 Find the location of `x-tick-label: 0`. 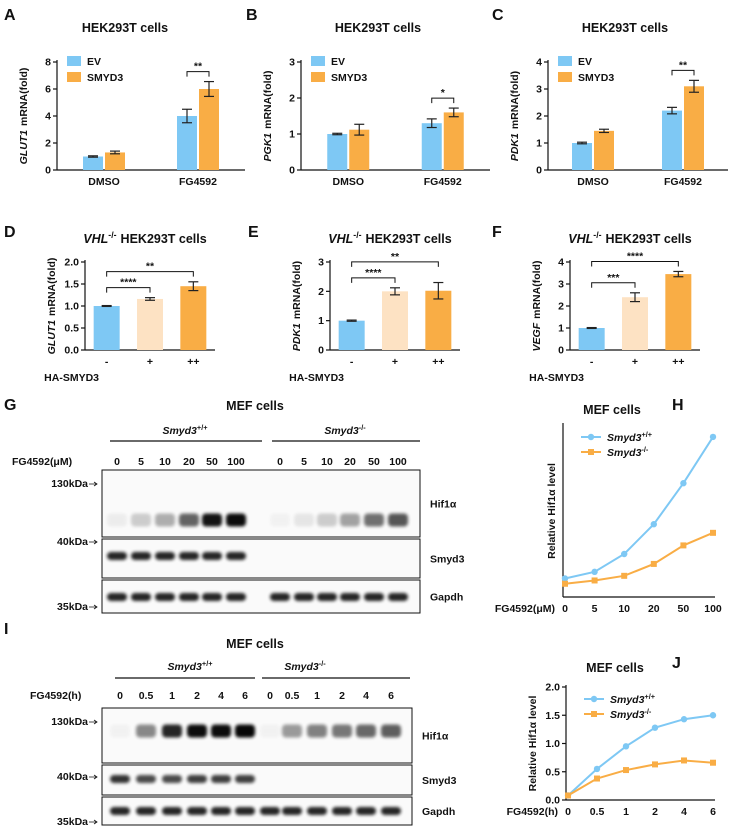

x-tick-label: 0 is located at coordinates (568, 812).